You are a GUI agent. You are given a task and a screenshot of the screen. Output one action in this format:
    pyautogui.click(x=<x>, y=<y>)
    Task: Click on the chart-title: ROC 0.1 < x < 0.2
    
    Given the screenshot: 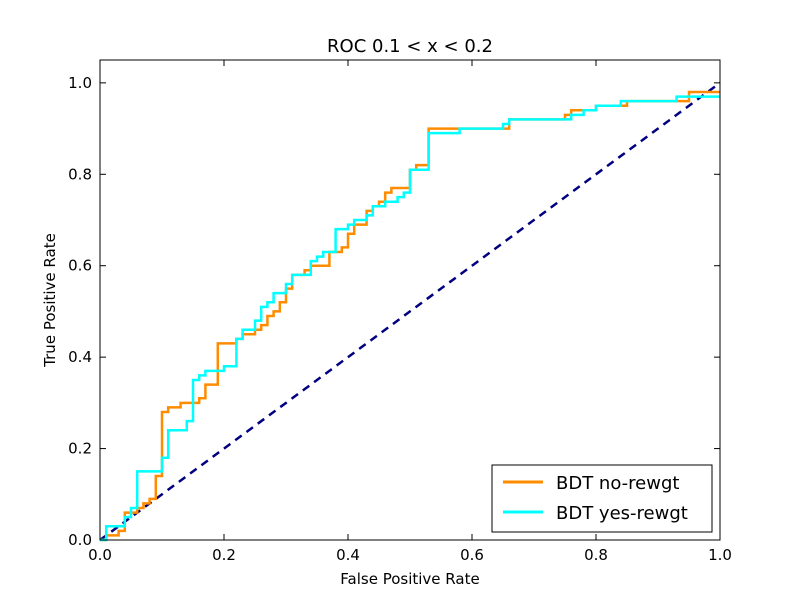 What is the action you would take?
    pyautogui.click(x=410, y=46)
    